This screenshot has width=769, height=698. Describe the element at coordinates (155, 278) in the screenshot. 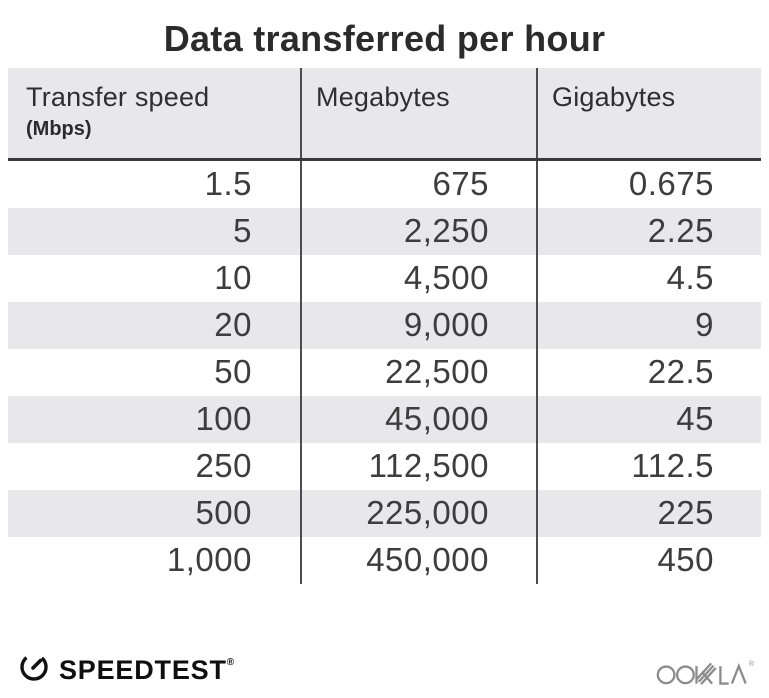

I see `speed-cell: 10` at that location.